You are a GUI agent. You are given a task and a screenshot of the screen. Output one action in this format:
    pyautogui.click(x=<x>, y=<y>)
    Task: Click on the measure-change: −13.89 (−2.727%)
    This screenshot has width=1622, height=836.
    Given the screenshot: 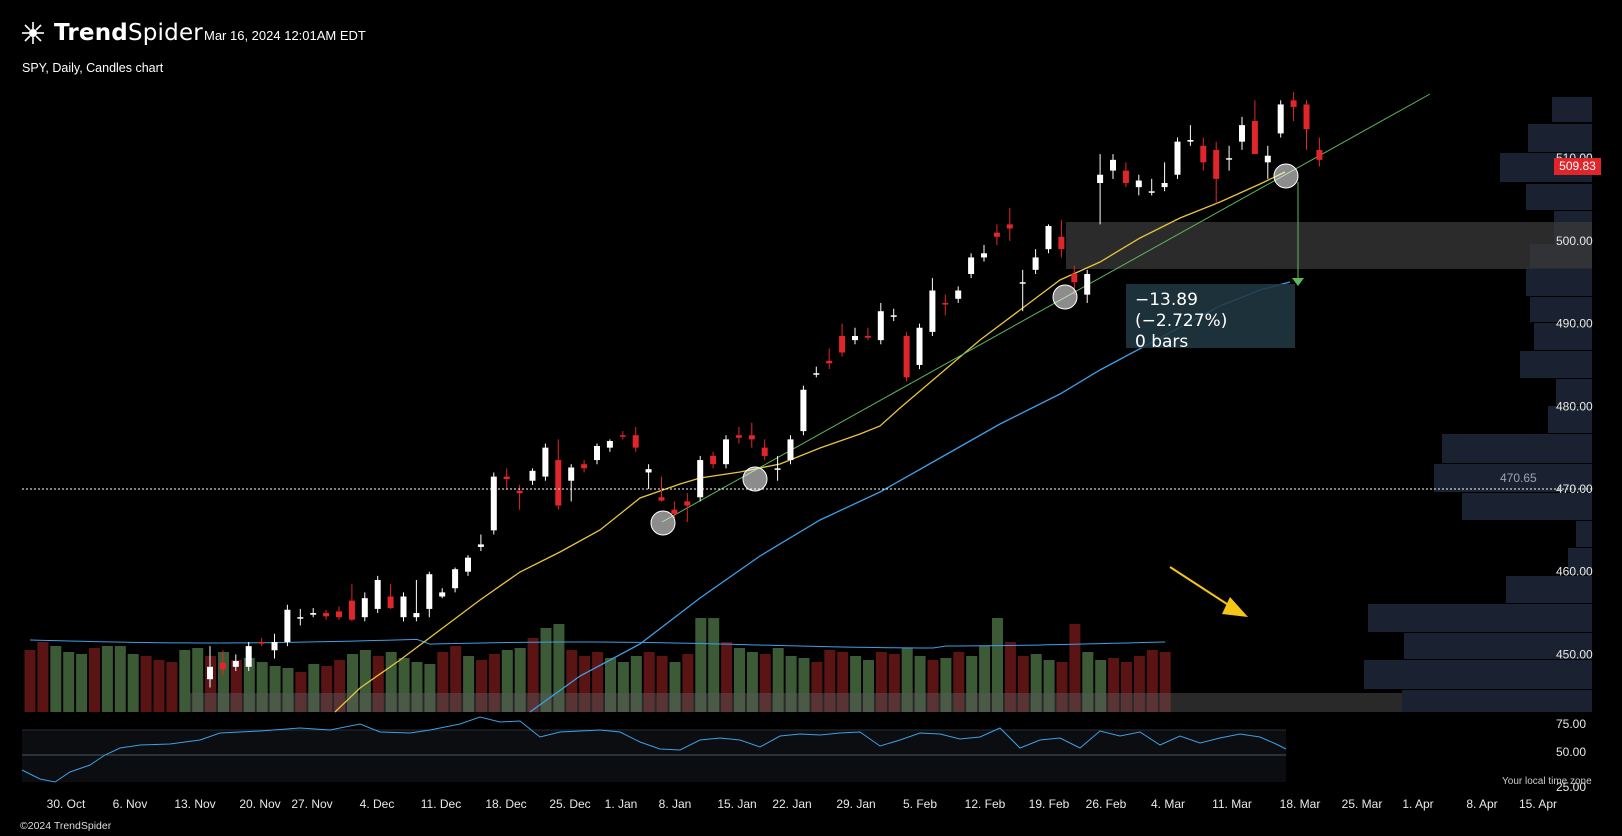 What is the action you would take?
    pyautogui.click(x=1181, y=310)
    